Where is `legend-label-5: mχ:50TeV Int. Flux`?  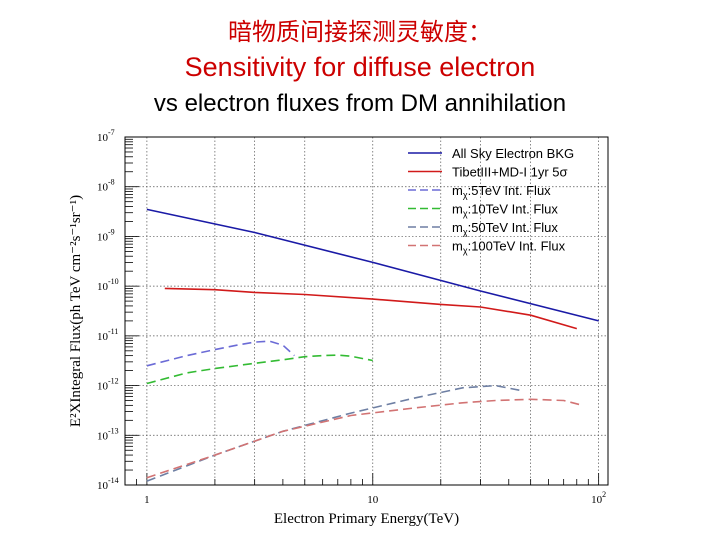
legend-label-5: mχ:50TeV Int. Flux is located at coordinates (505, 228).